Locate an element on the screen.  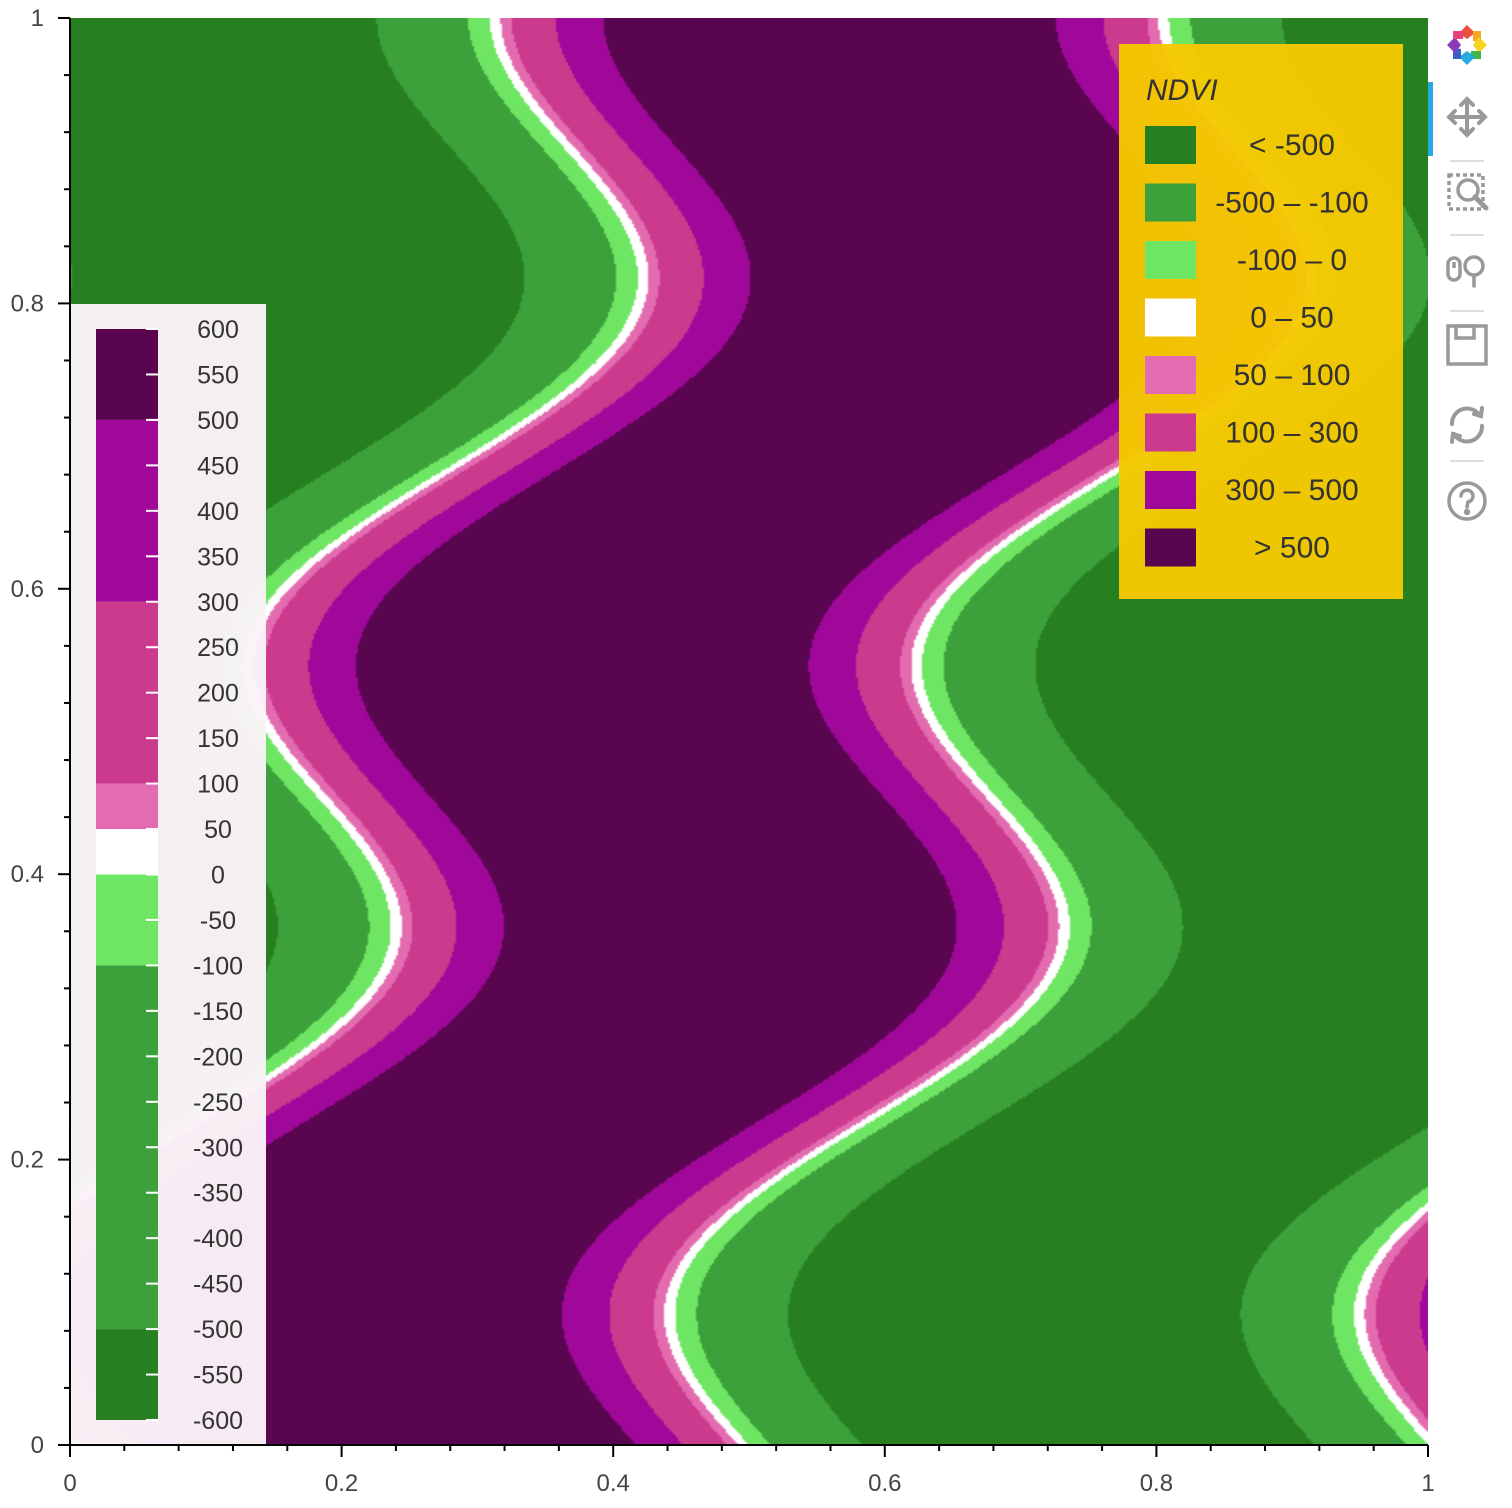
colorbar-tick-label: 0 is located at coordinates (218, 876).